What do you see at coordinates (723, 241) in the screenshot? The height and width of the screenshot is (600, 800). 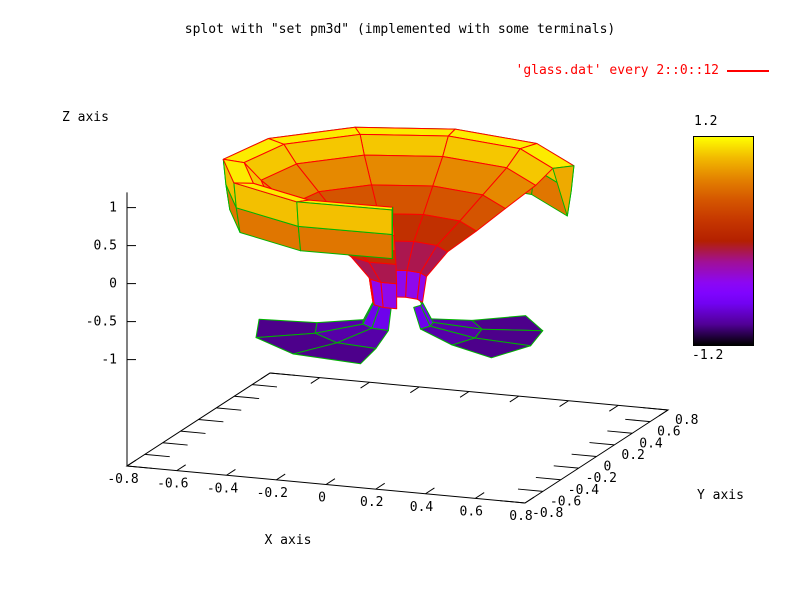 I see `colorbar-gradient` at bounding box center [723, 241].